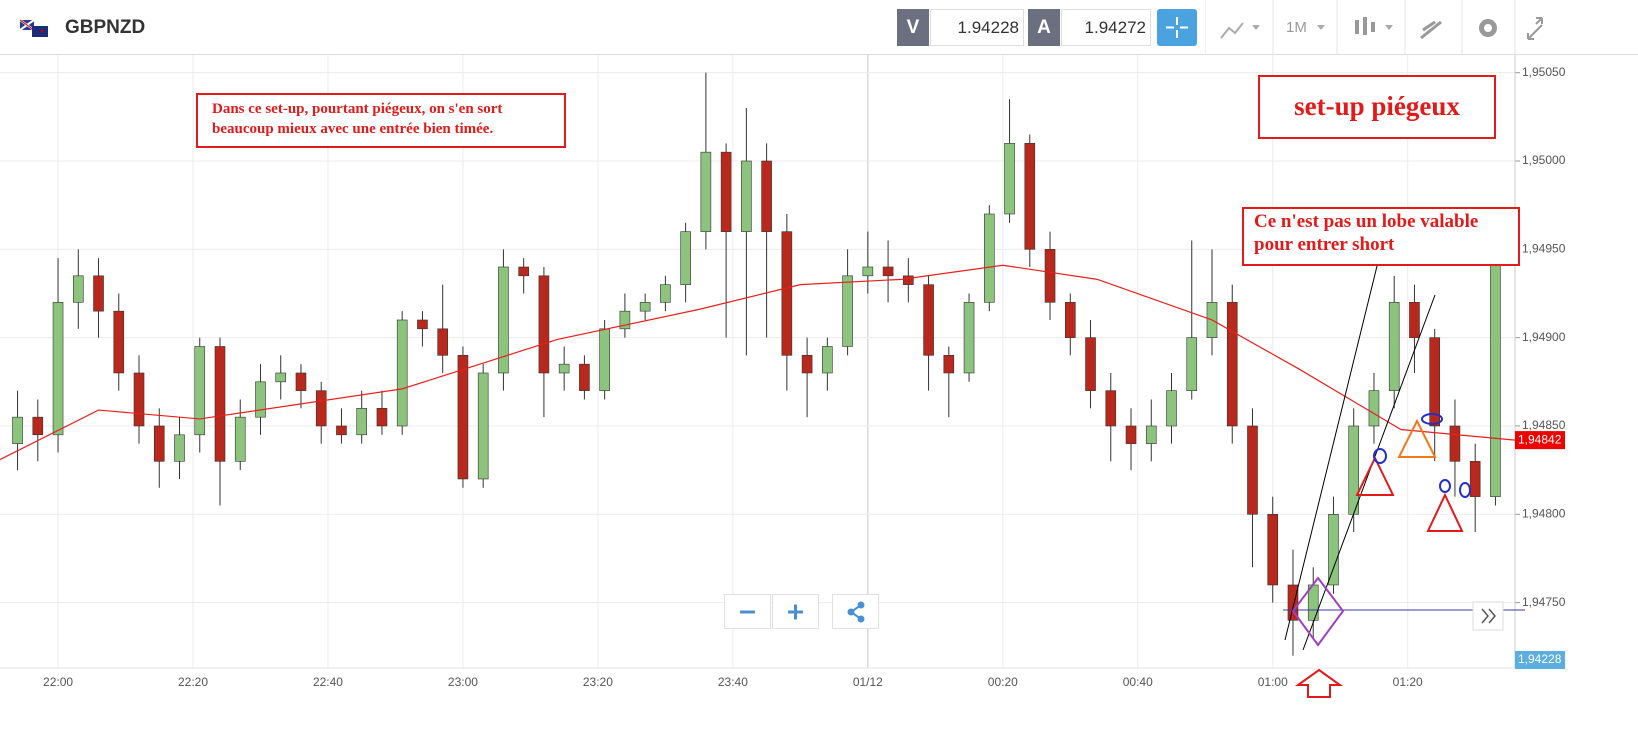 The height and width of the screenshot is (731, 1638). What do you see at coordinates (855, 611) in the screenshot?
I see `share` at bounding box center [855, 611].